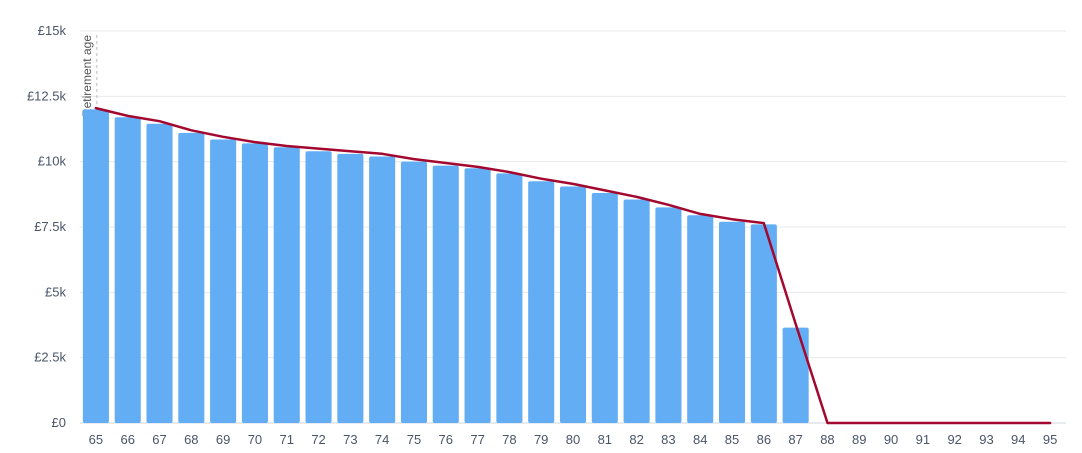  What do you see at coordinates (47, 95) in the screenshot?
I see `y-tick-label: £12.5k` at bounding box center [47, 95].